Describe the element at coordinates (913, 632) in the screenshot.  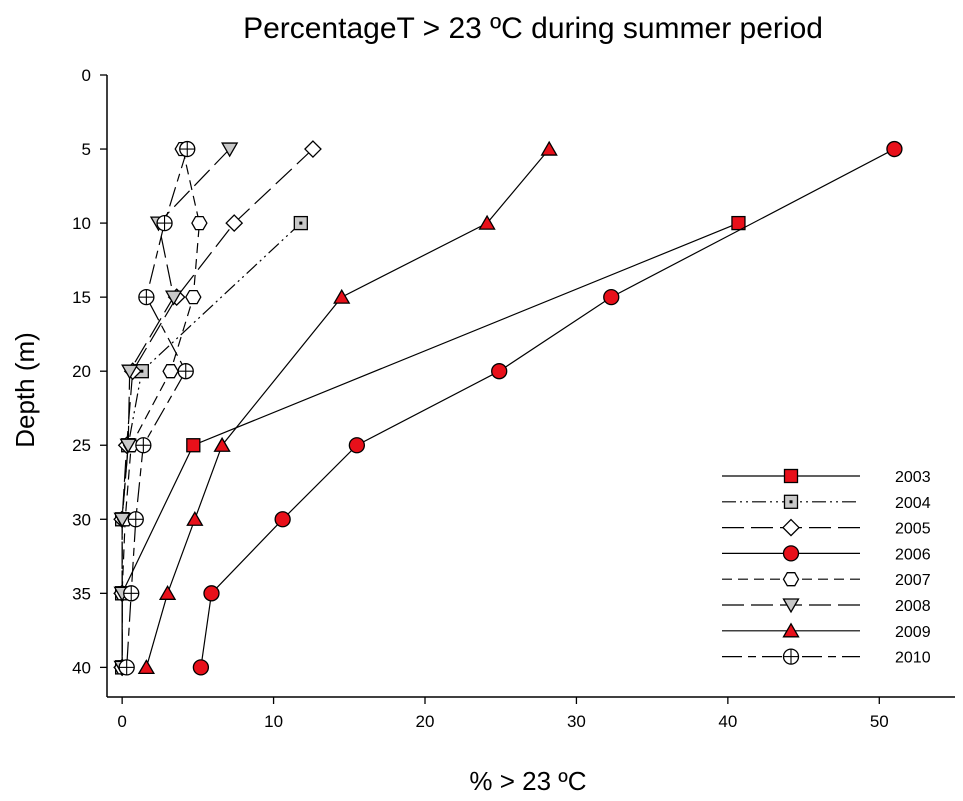
I see `legend-label: 2009` at that location.